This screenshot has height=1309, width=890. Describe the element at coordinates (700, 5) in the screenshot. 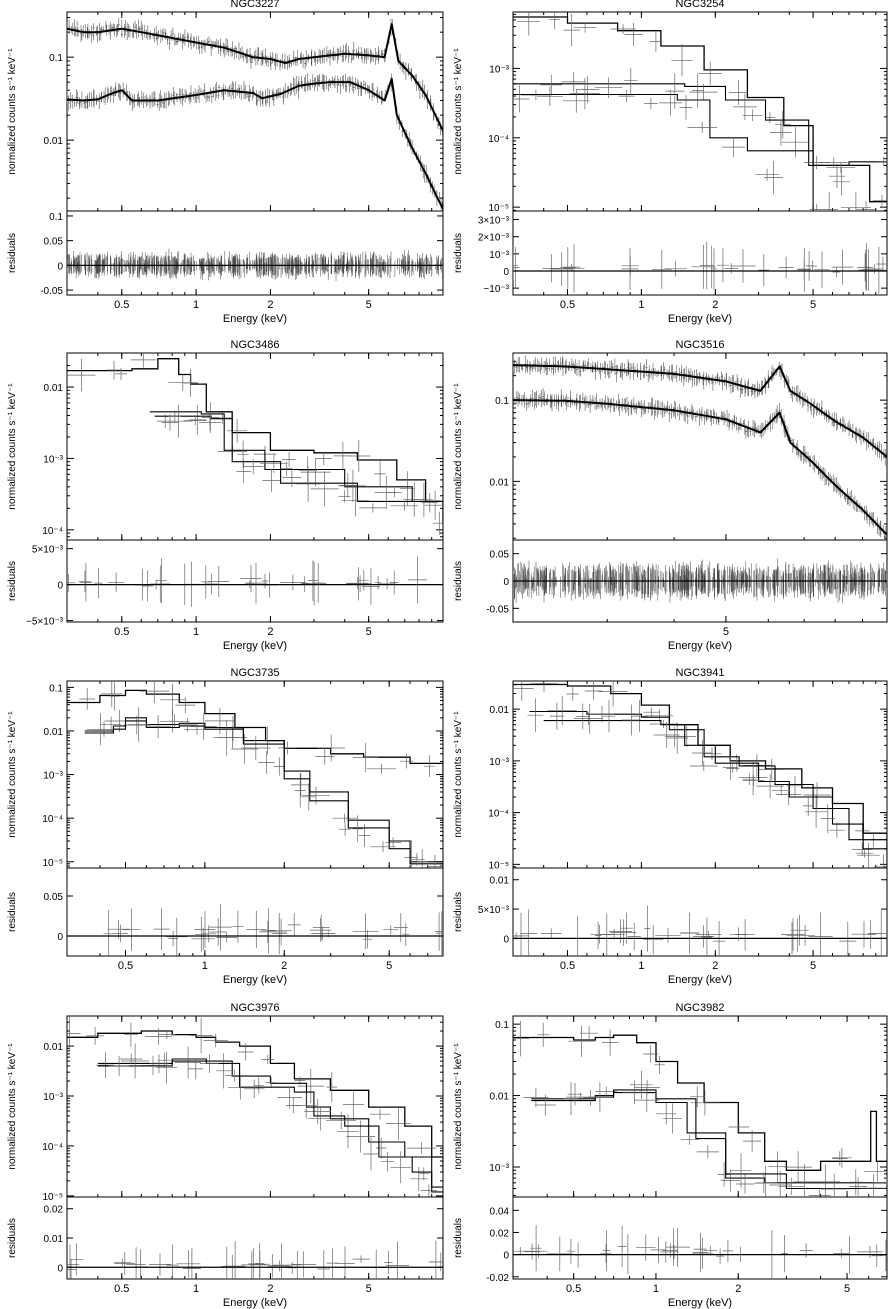

I see `panel-title: NGC3254` at that location.